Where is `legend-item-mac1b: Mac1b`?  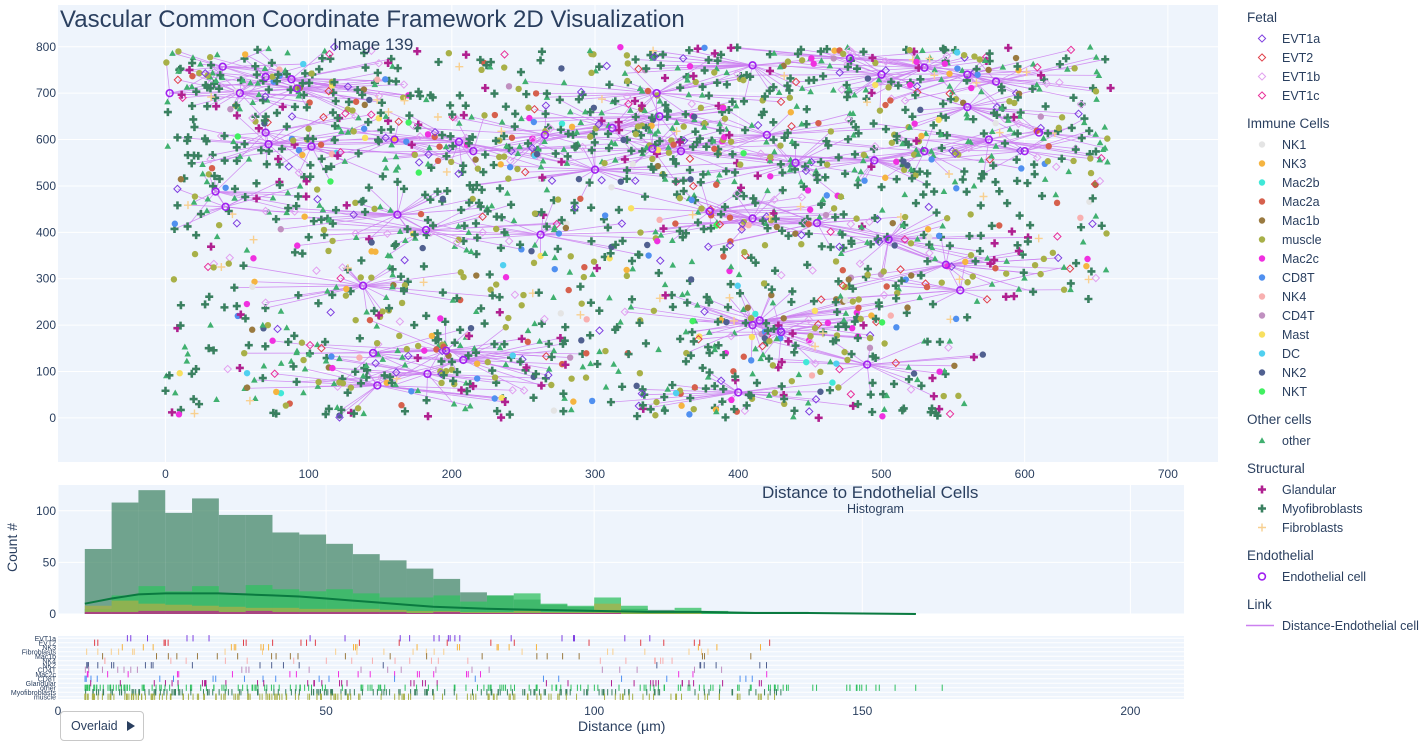 legend-item-mac1b: Mac1b is located at coordinates (1332, 220).